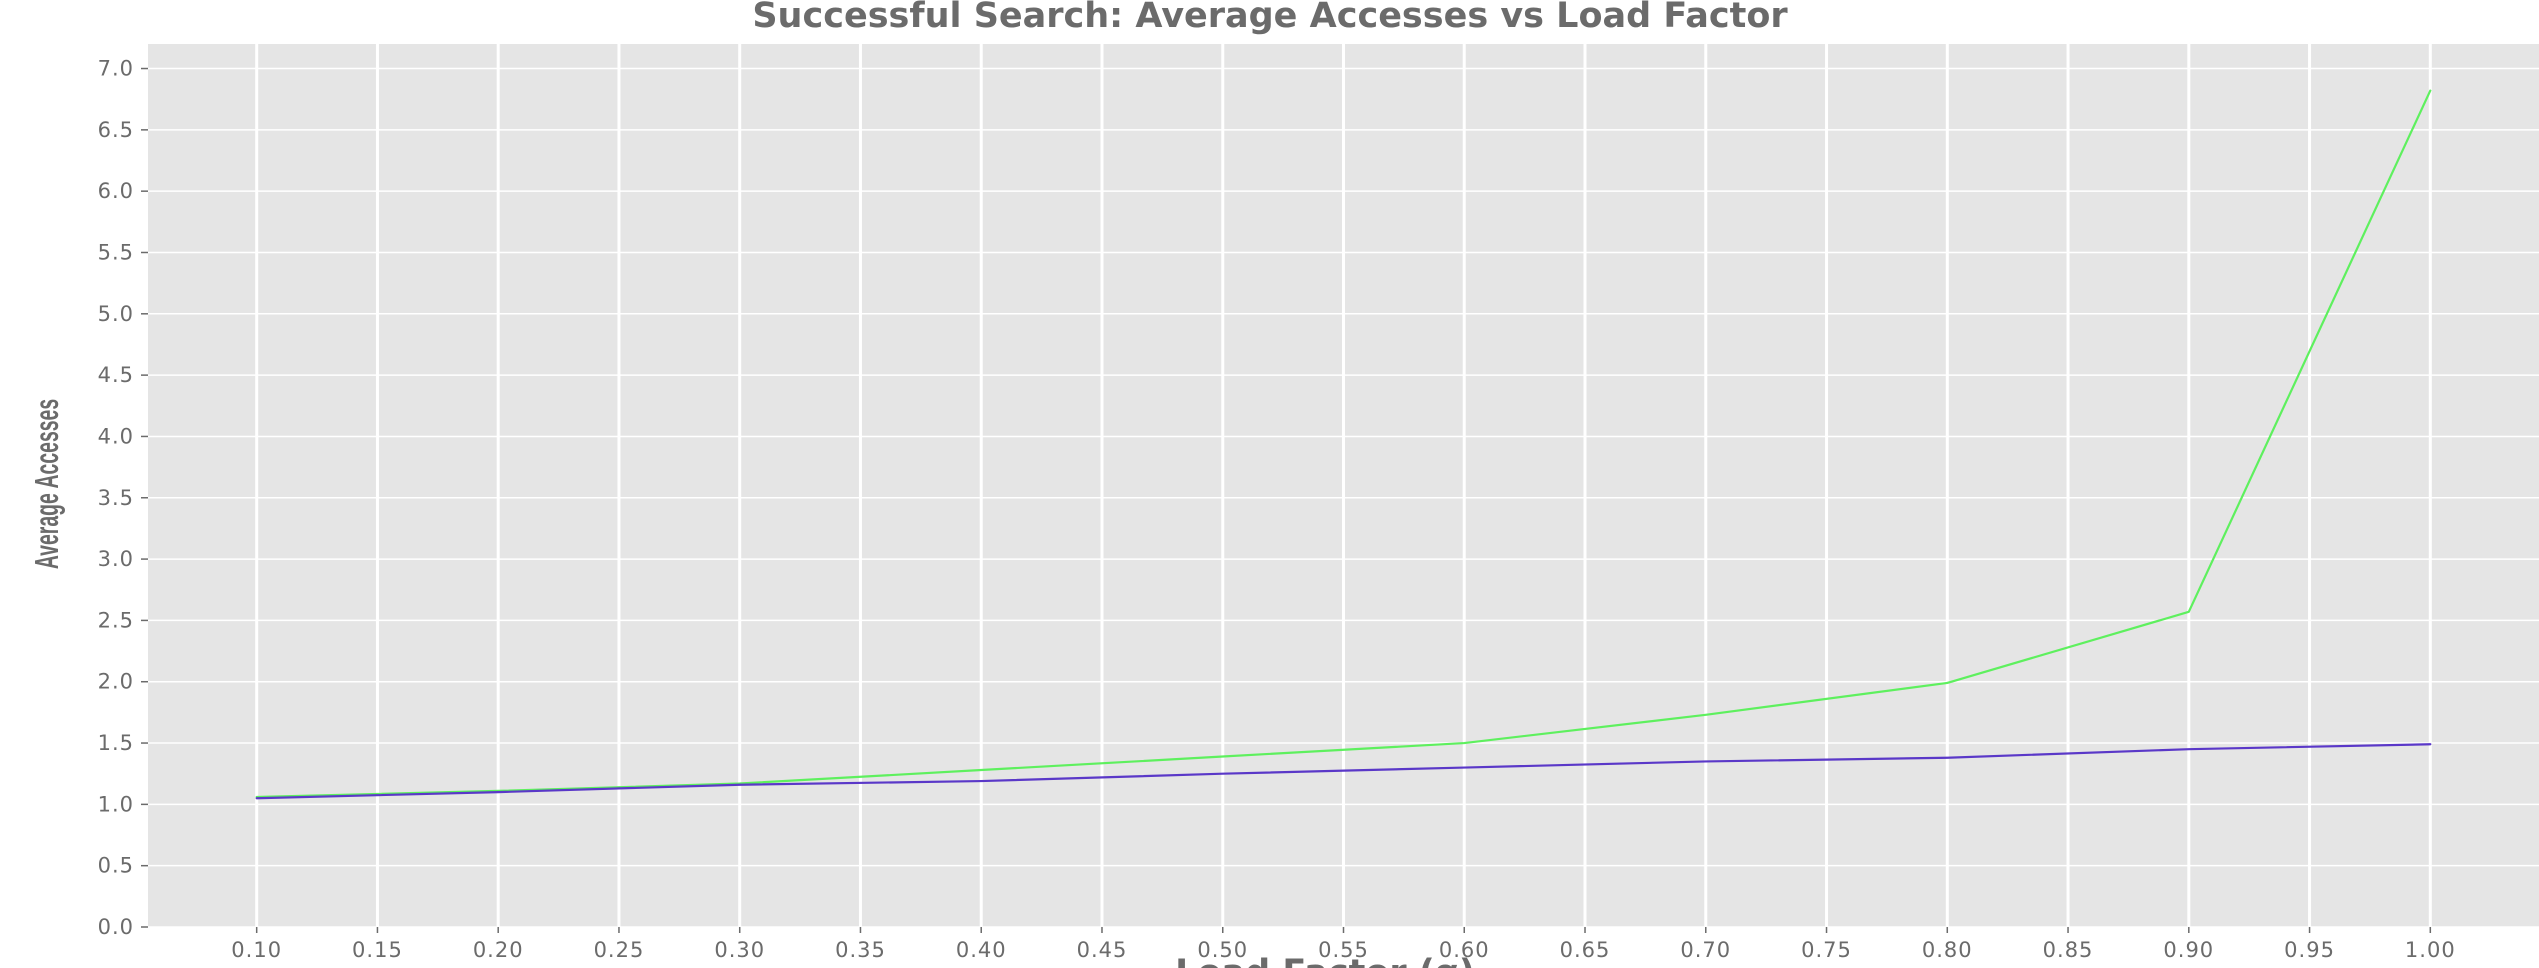 The width and height of the screenshot is (2539, 968). I want to click on x-tick-label: 0.80, so click(1947, 950).